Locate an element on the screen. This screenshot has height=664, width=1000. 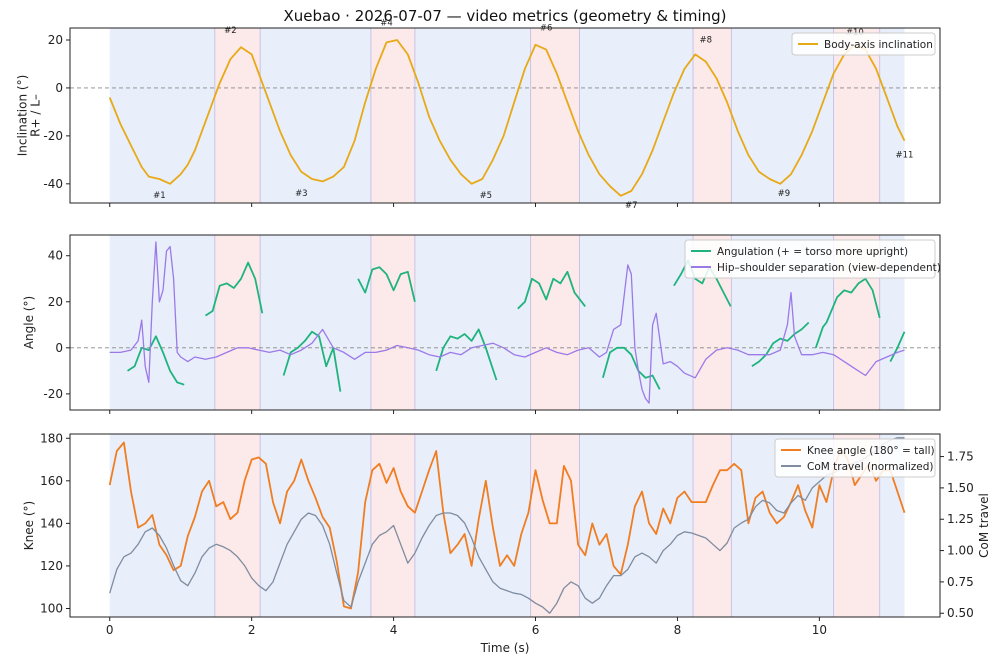
y-axis-label: Knee (°) is located at coordinates (29, 525).